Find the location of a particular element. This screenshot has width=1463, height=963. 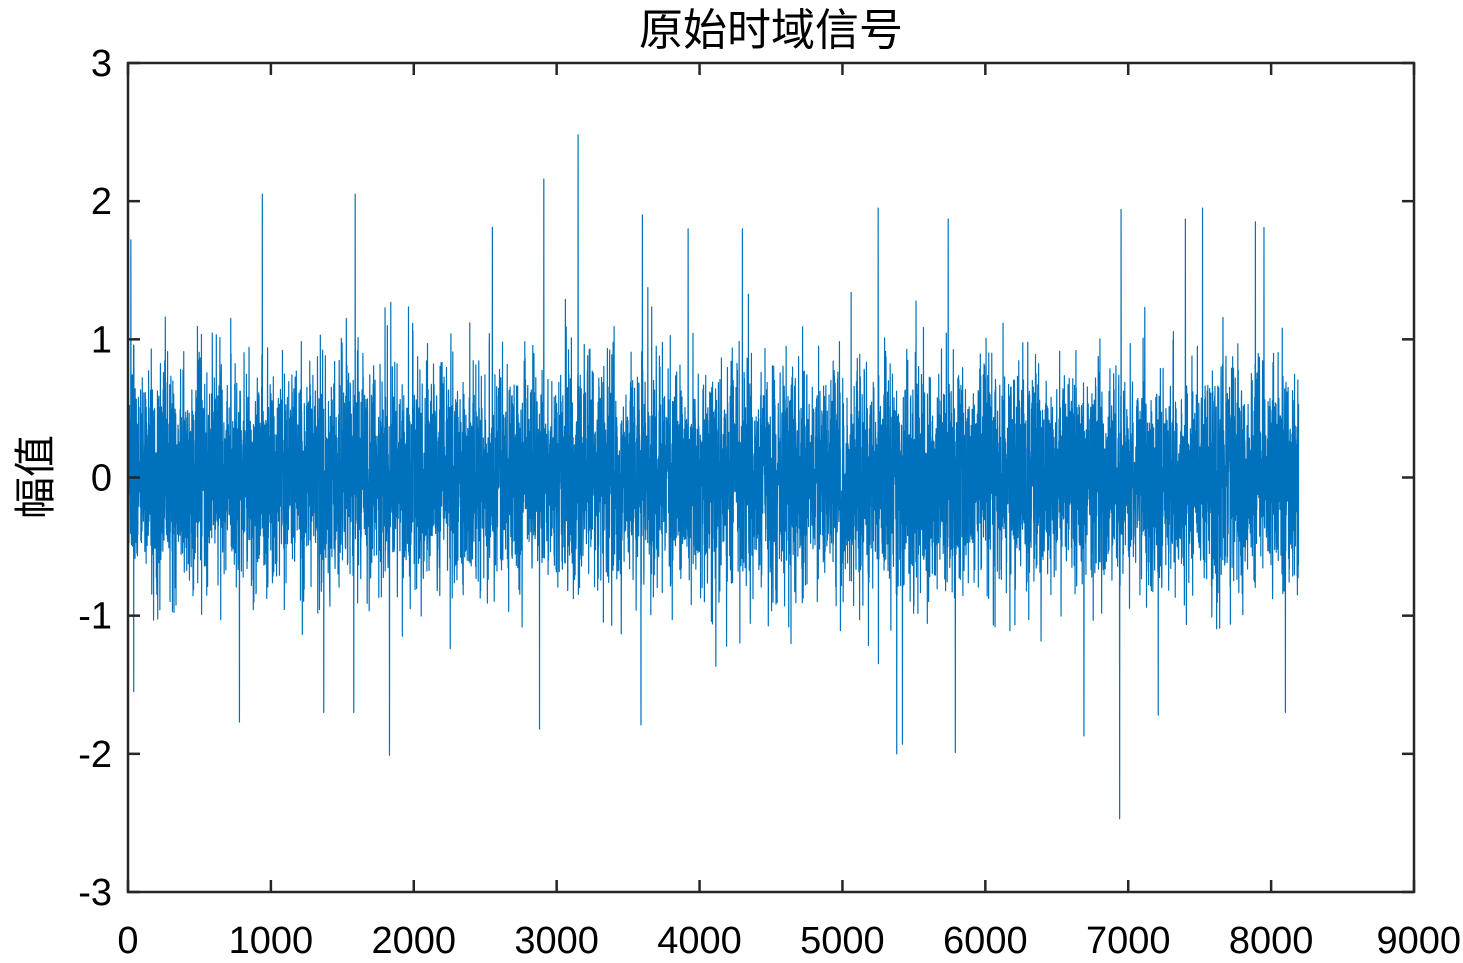

y-tick-label: -3 is located at coordinates (95, 893).